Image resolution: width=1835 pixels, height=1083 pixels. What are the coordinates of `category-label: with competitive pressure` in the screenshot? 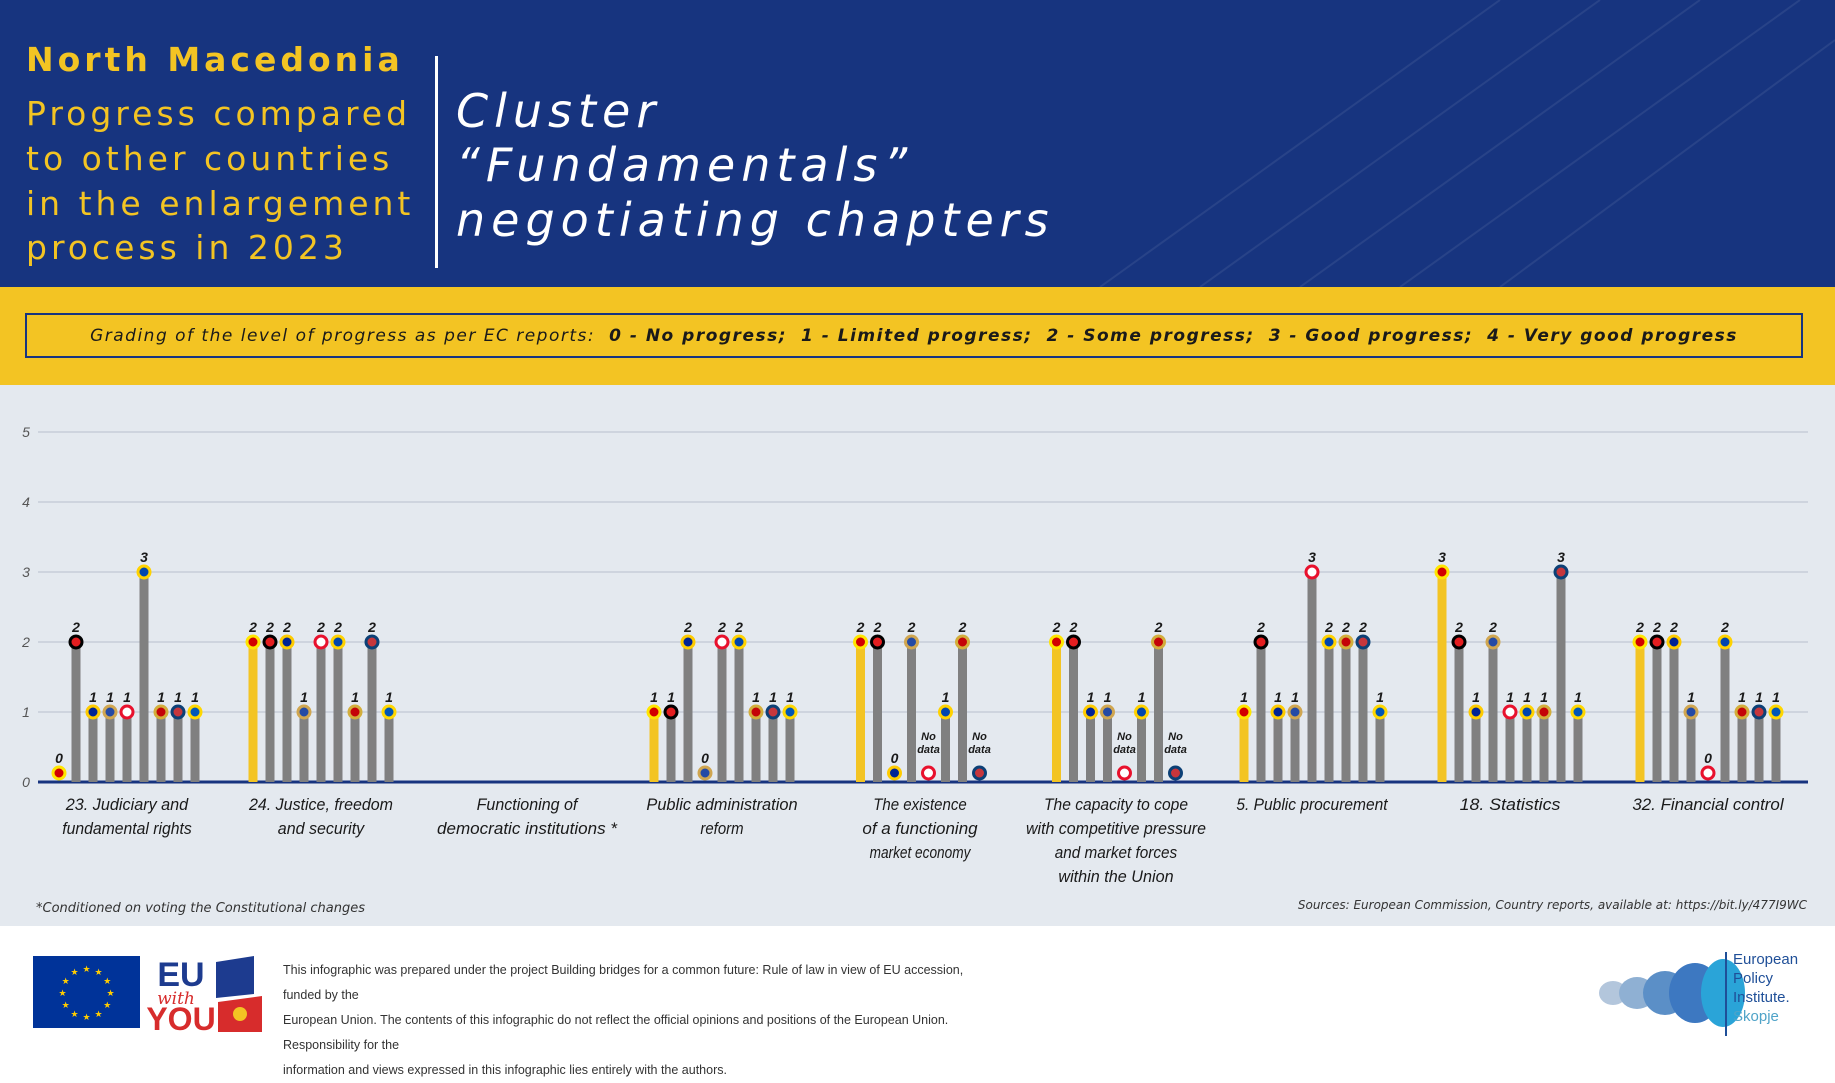 It's located at (1116, 828).